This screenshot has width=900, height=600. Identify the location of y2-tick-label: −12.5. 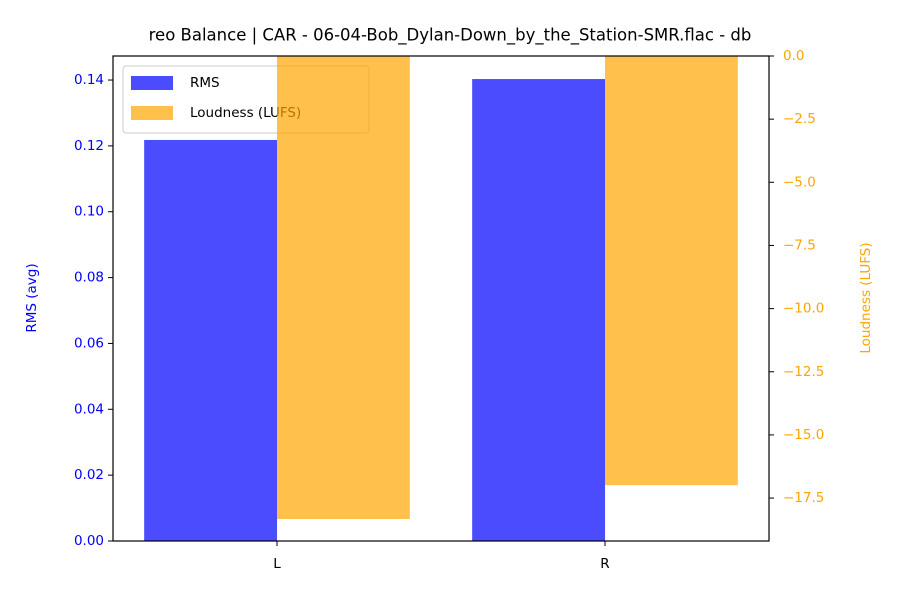
(803, 372).